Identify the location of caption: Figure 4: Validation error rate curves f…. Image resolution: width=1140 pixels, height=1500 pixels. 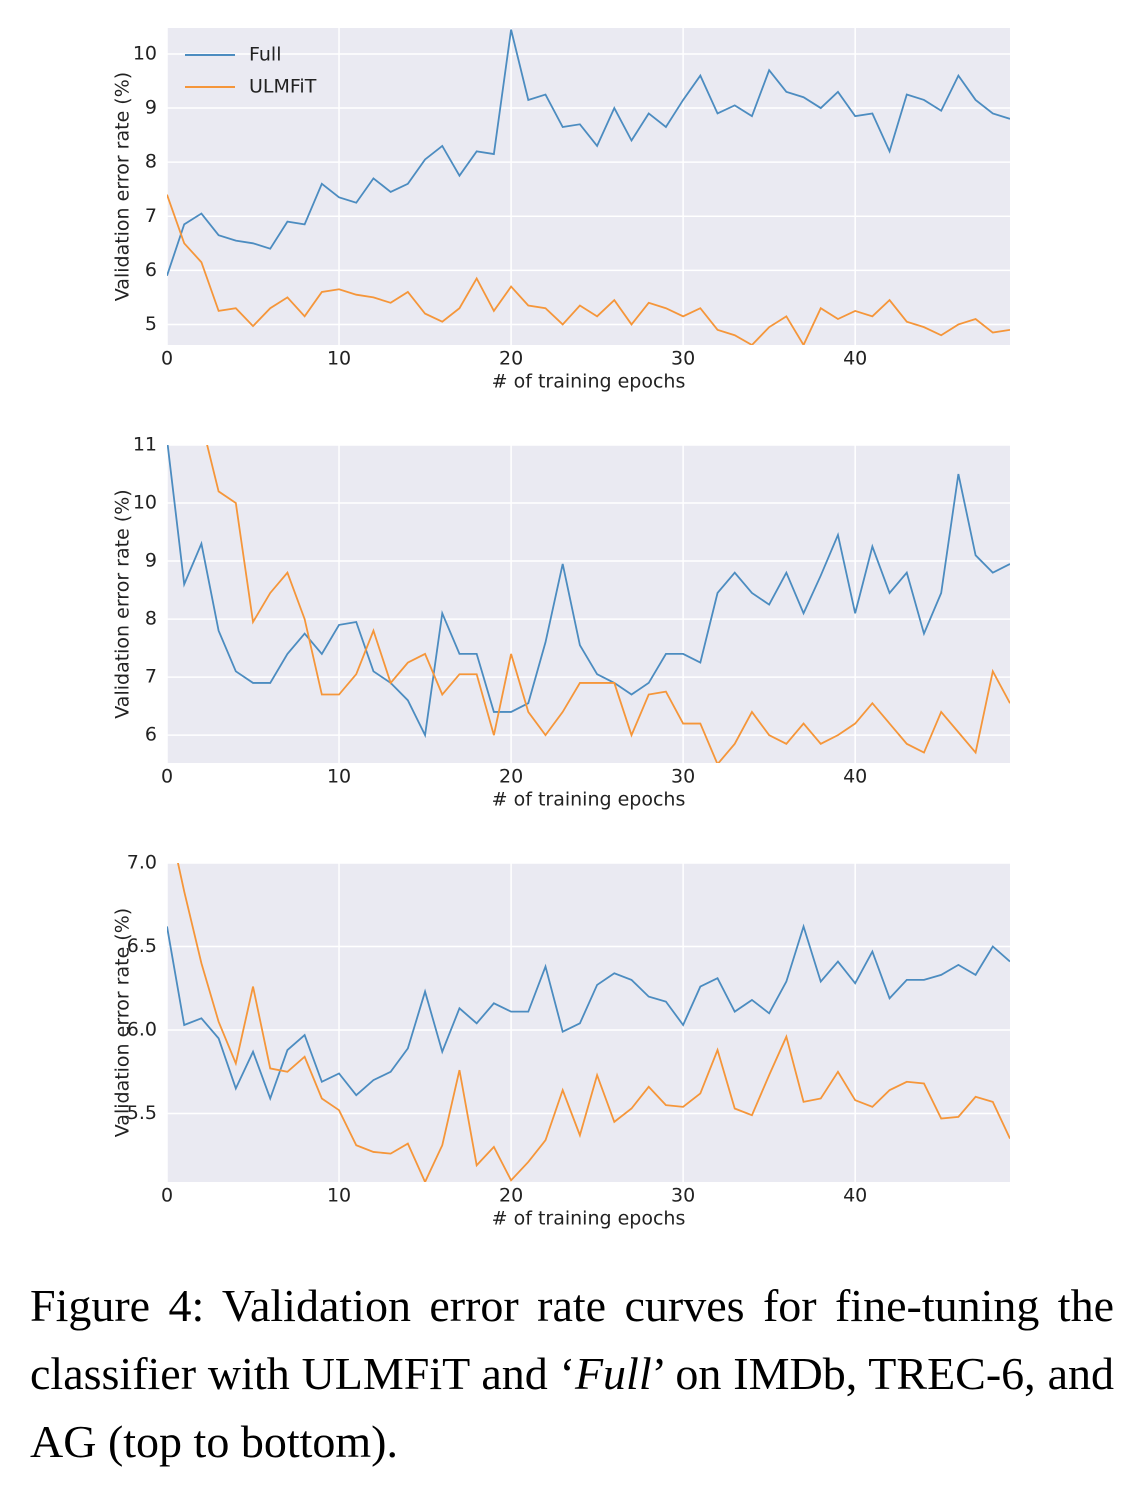
(572, 1374).